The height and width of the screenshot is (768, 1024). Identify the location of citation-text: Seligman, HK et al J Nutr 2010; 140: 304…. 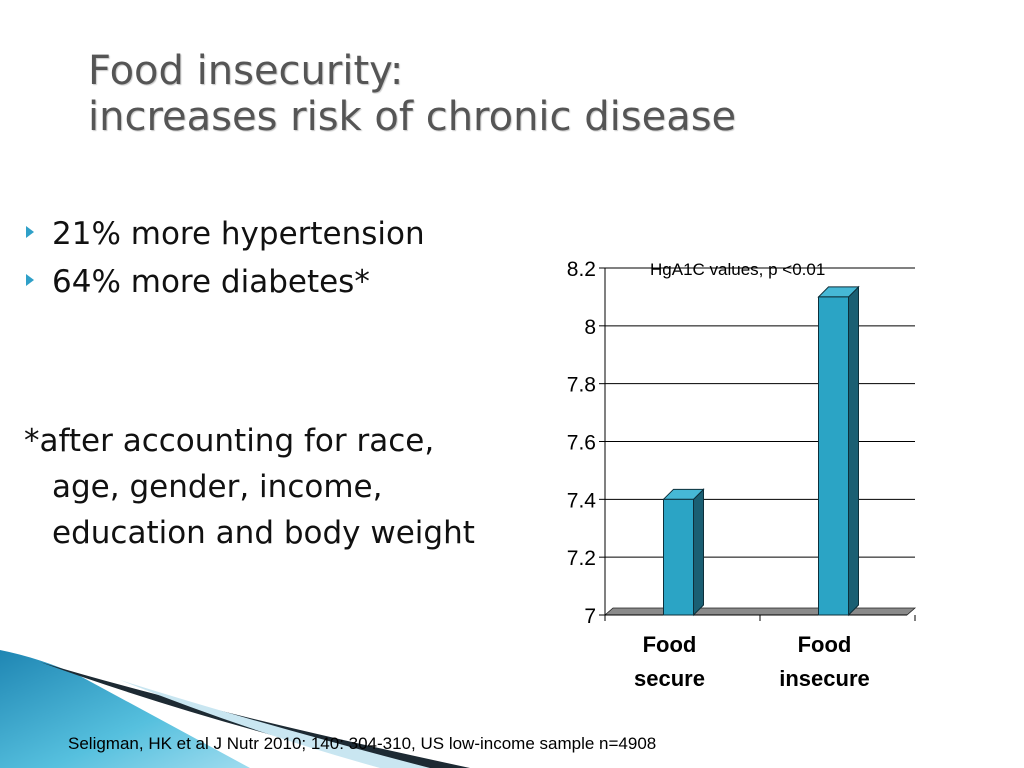
(362, 743).